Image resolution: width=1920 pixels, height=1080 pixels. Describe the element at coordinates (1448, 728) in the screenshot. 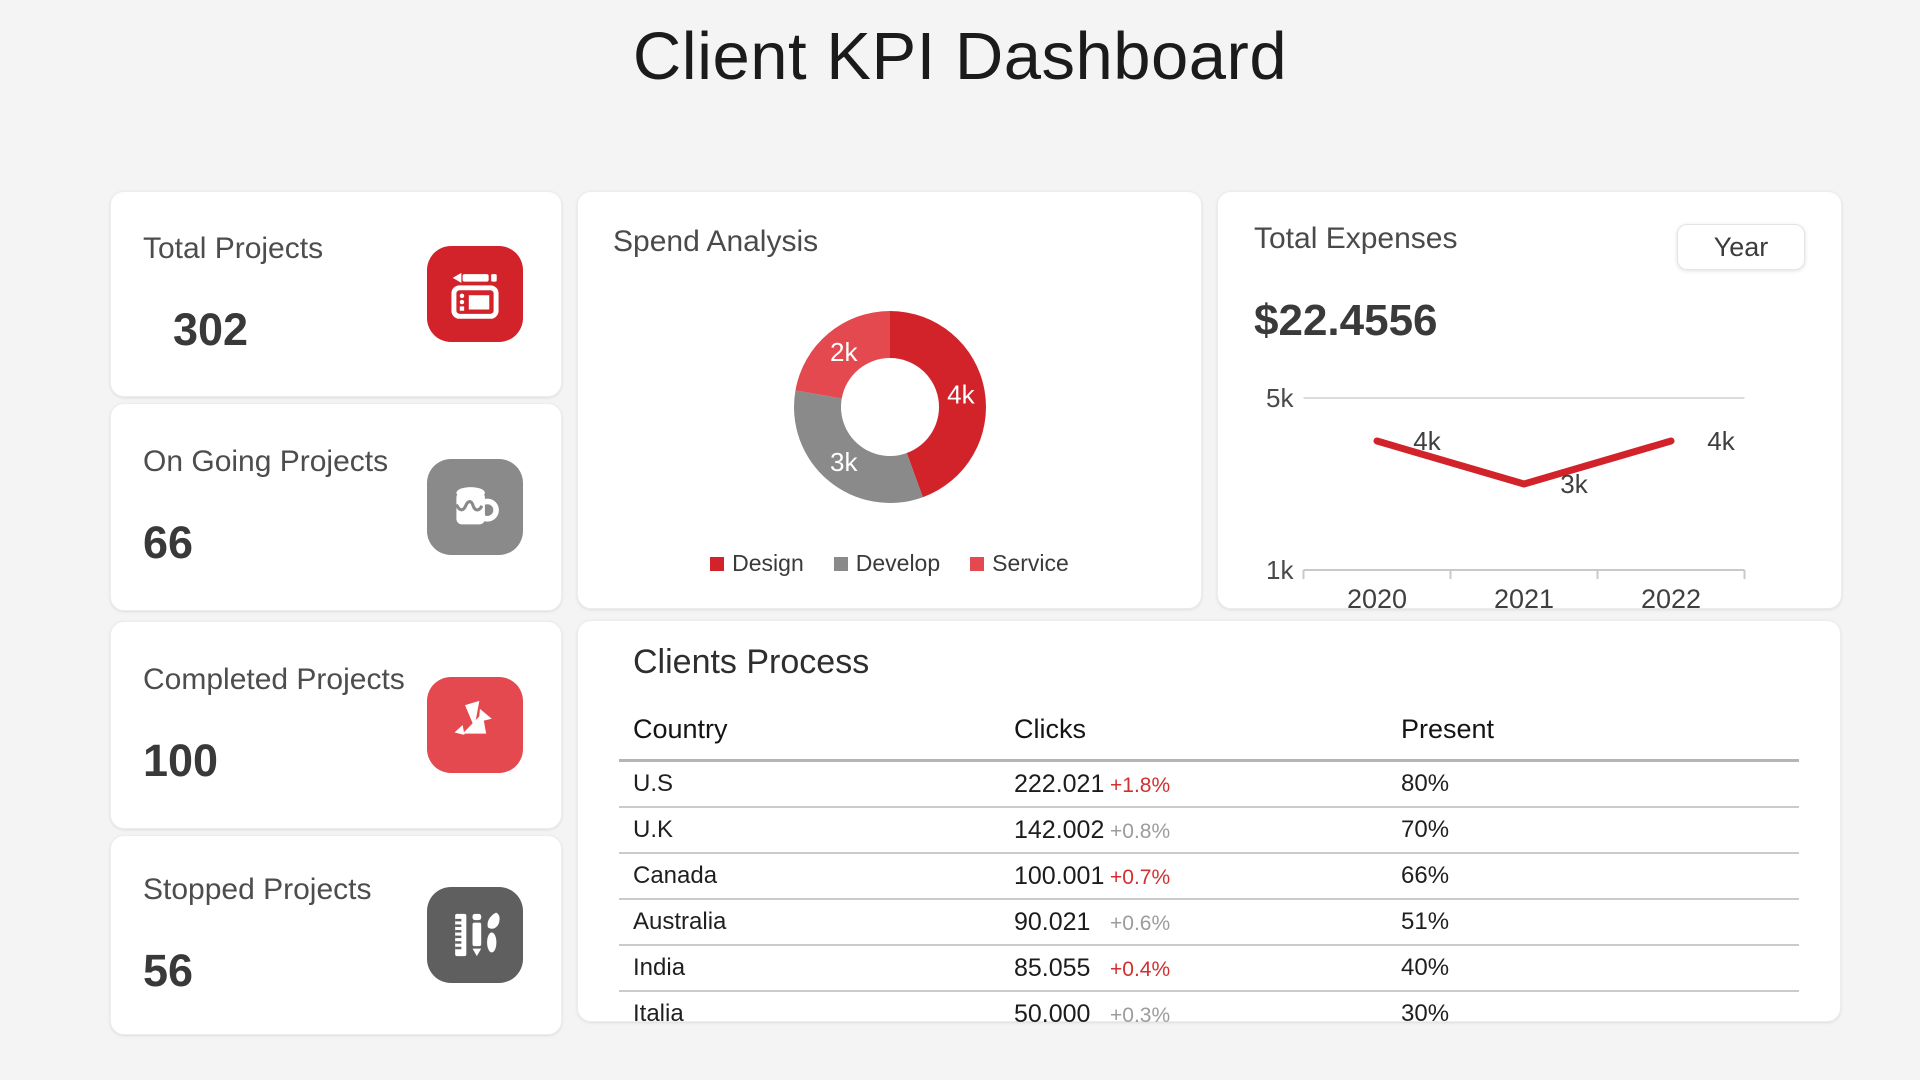

I see `column-header-present: Present` at that location.